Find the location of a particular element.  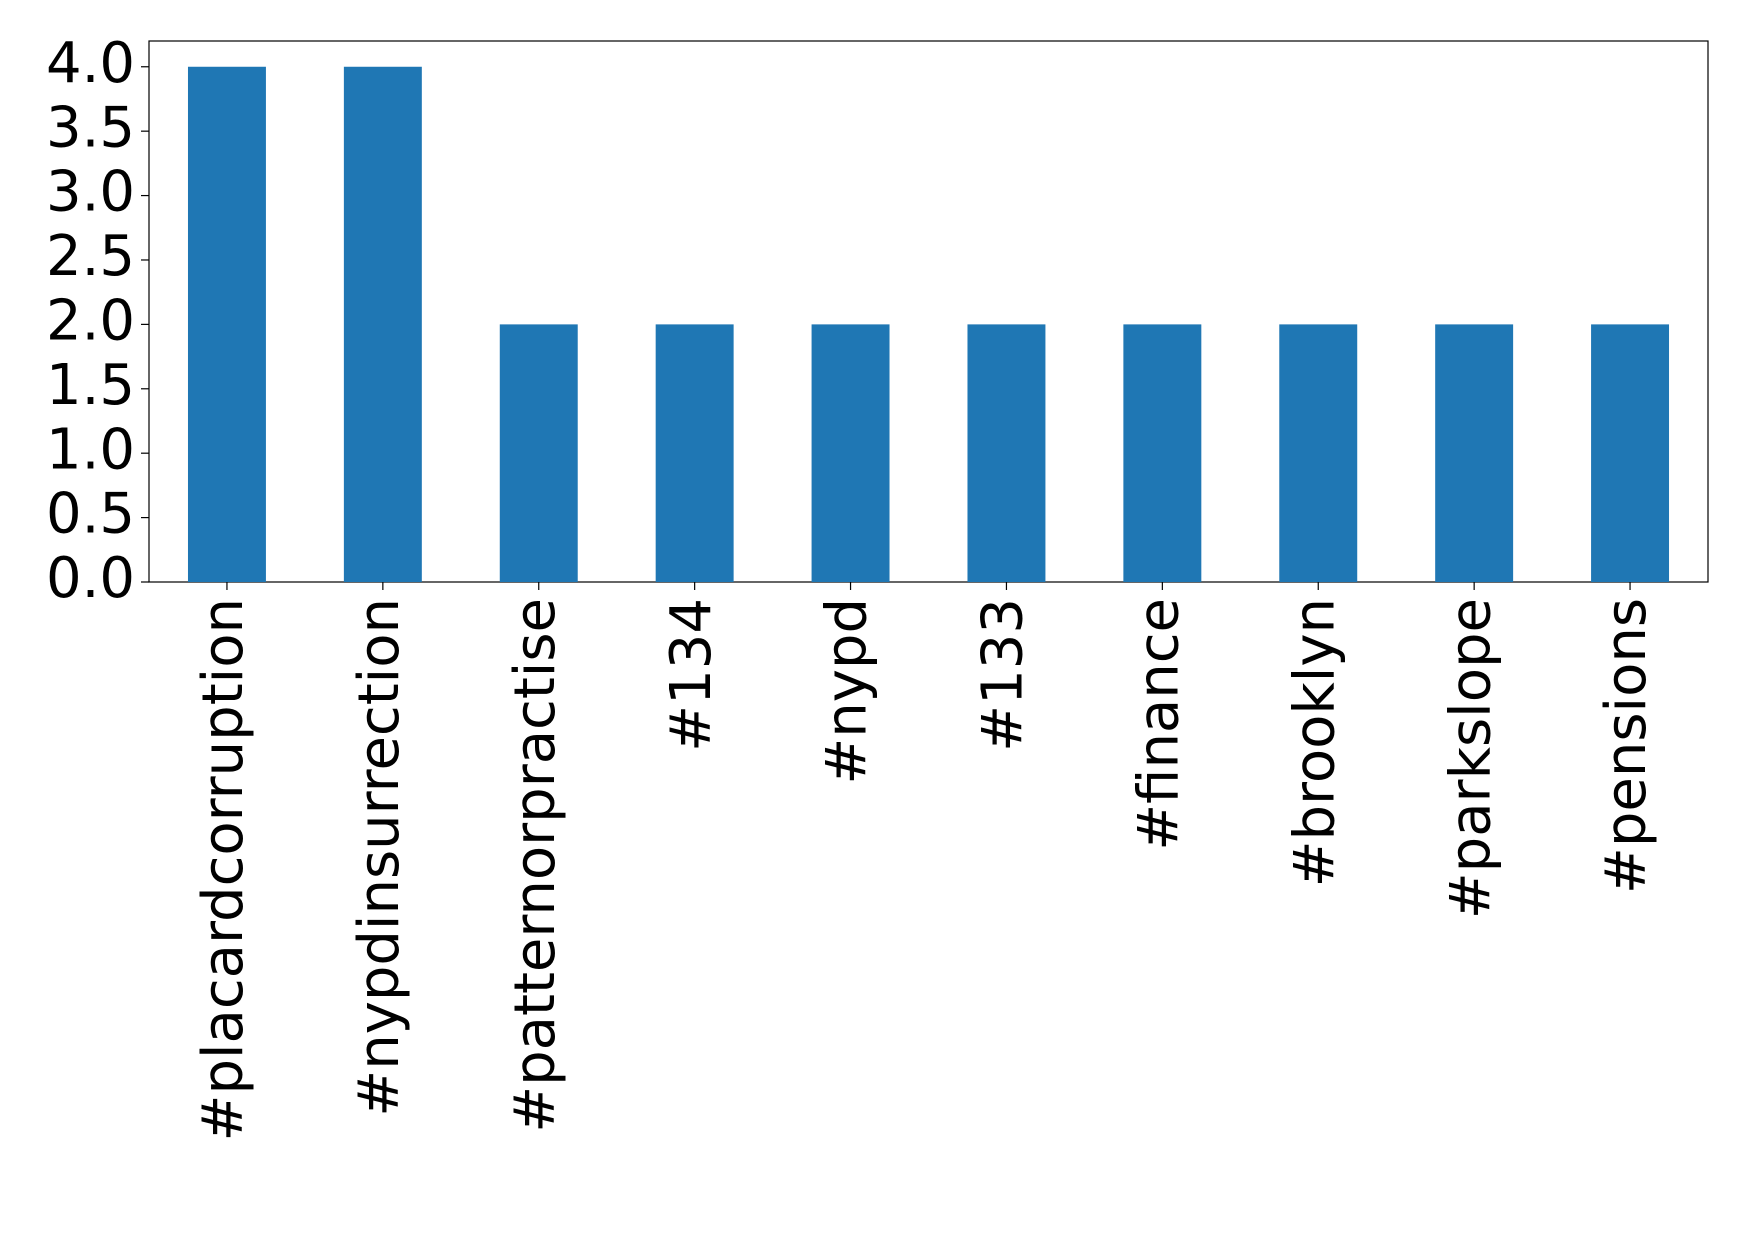

y-tick-label: 0.0 is located at coordinates (90, 578).